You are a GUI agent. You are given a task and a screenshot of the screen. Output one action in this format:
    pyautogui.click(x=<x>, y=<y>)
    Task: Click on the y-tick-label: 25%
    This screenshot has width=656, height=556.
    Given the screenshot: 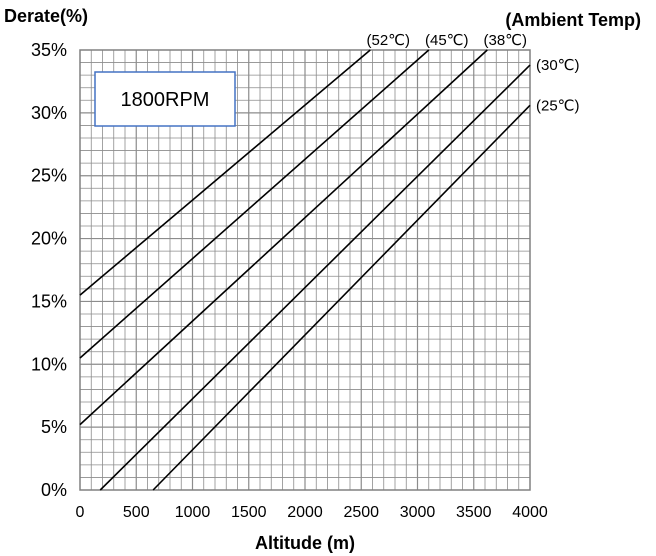 What is the action you would take?
    pyautogui.click(x=49, y=176)
    